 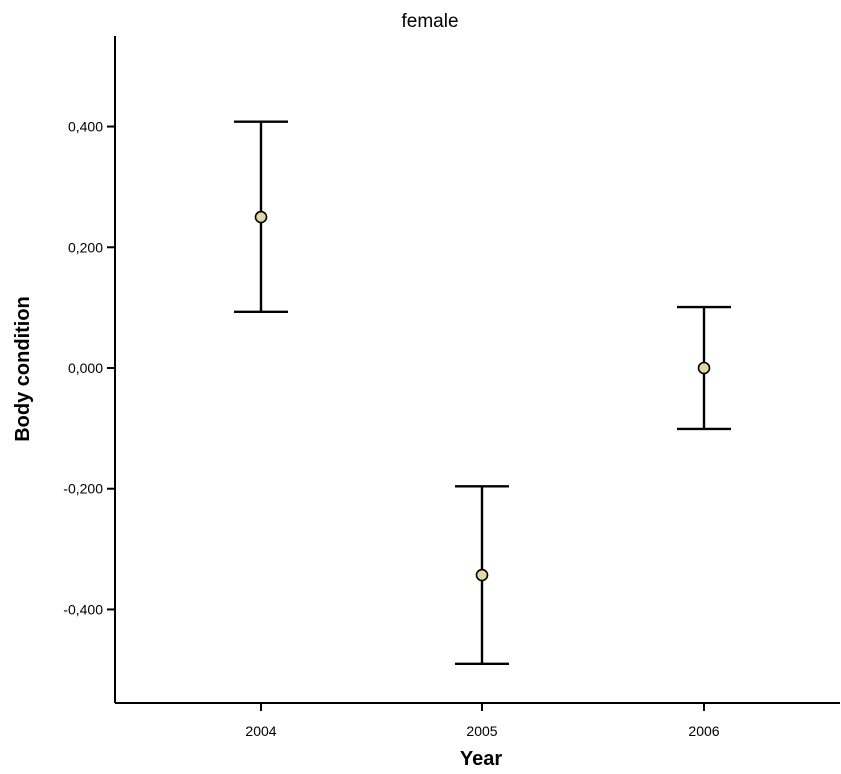 What do you see at coordinates (703, 731) in the screenshot?
I see `x-tick-label: 2006` at bounding box center [703, 731].